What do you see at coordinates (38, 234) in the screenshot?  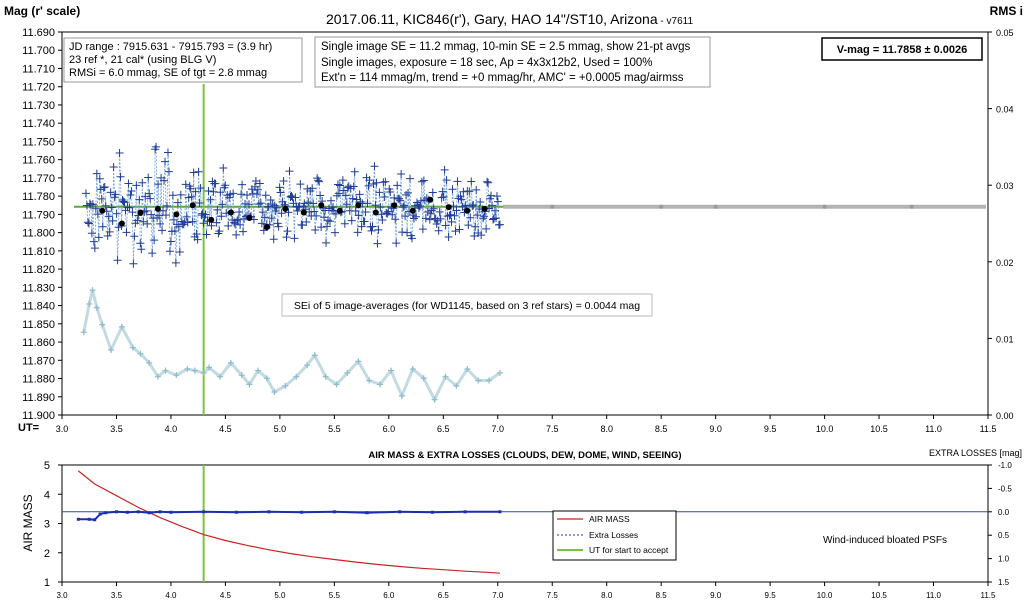 I see `mag-y-tick-label: 11.800` at bounding box center [38, 234].